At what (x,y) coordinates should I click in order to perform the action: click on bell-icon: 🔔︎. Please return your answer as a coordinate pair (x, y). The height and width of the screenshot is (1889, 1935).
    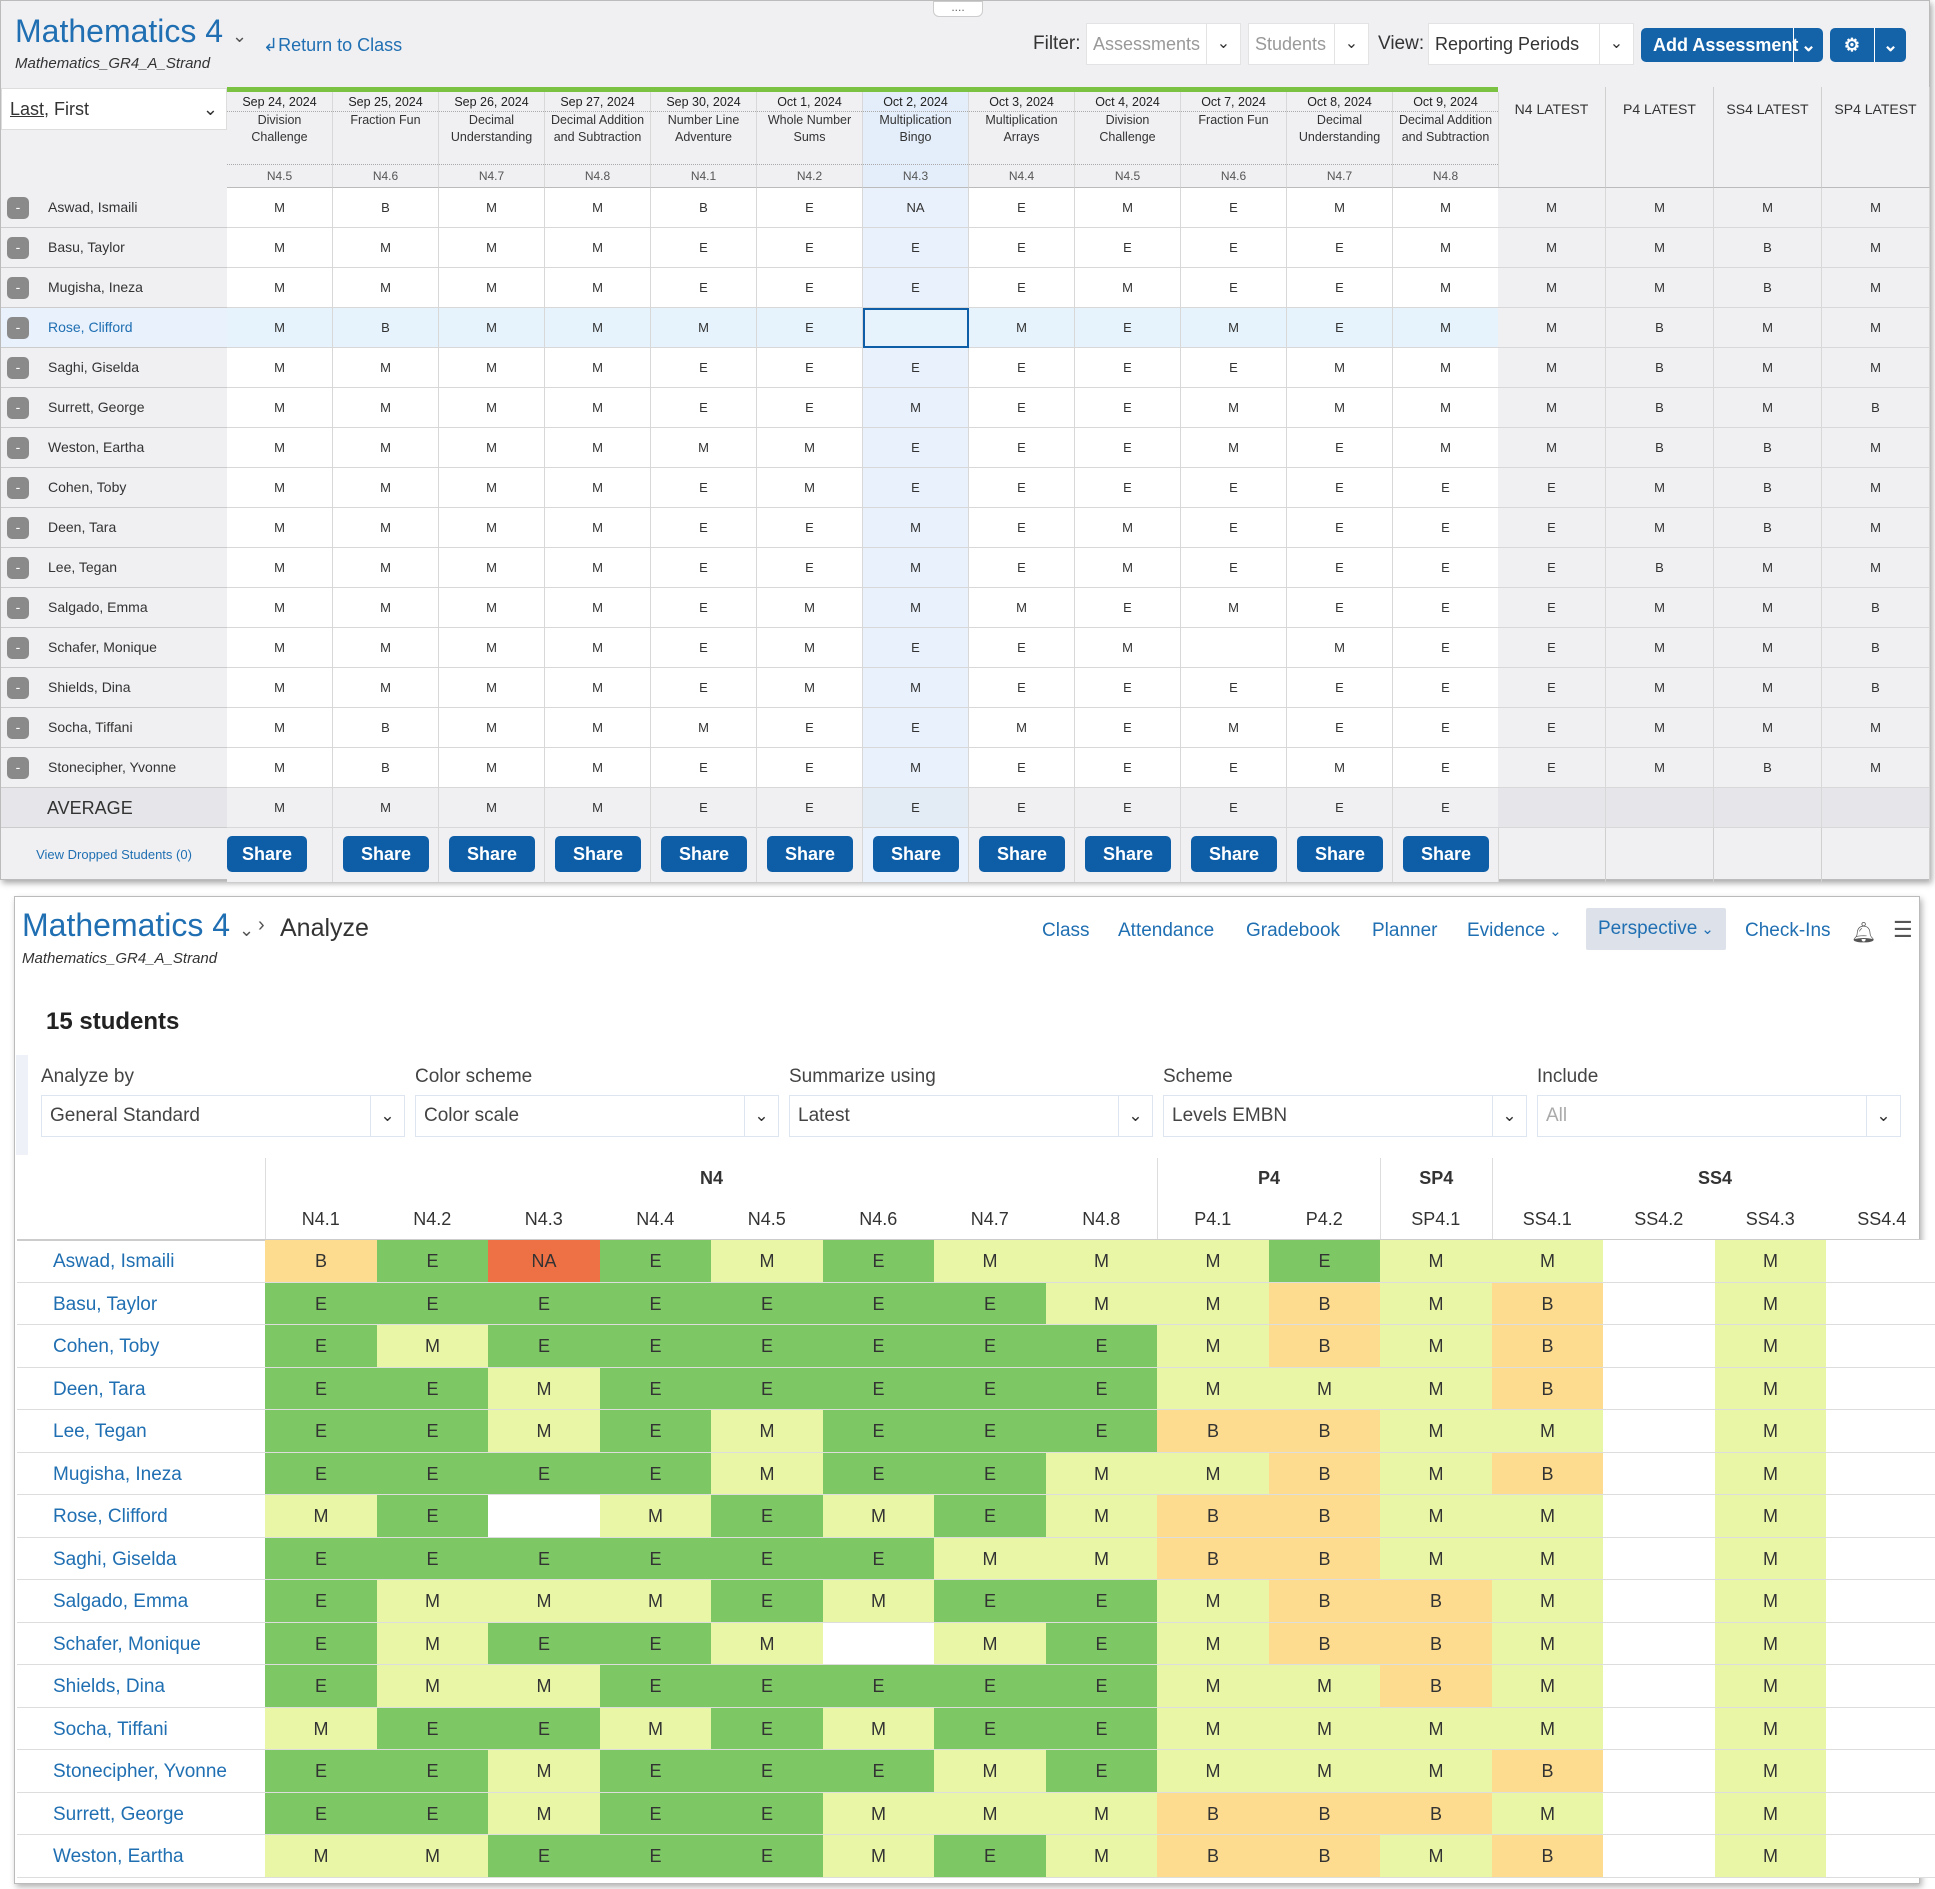
    Looking at the image, I should click on (1864, 933).